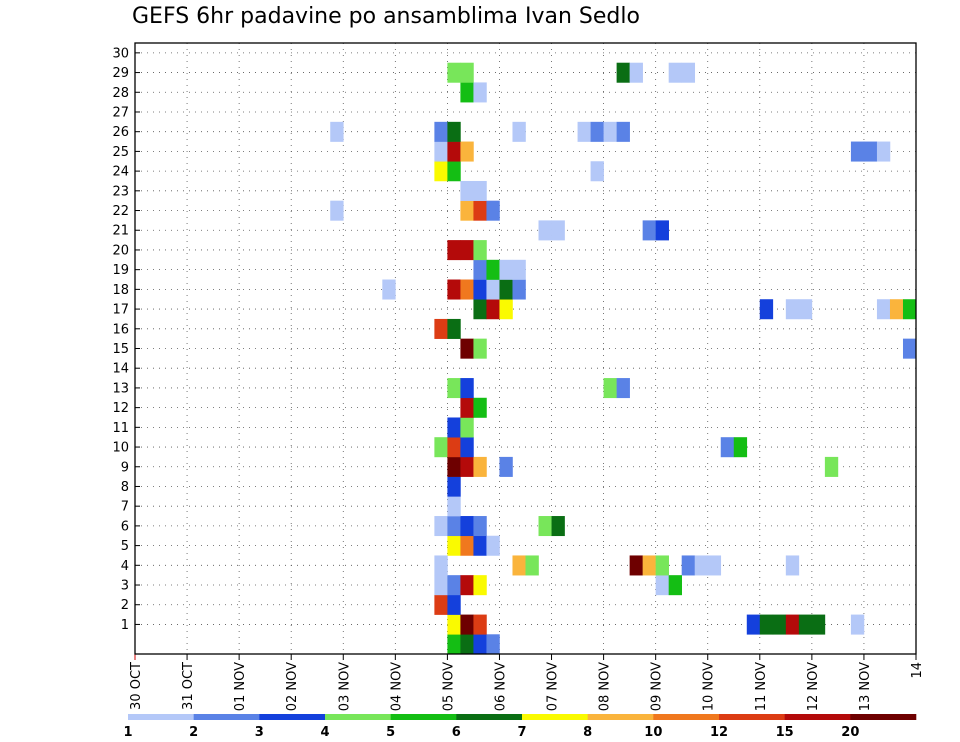  What do you see at coordinates (120, 93) in the screenshot?
I see `y-tick-label: 28` at bounding box center [120, 93].